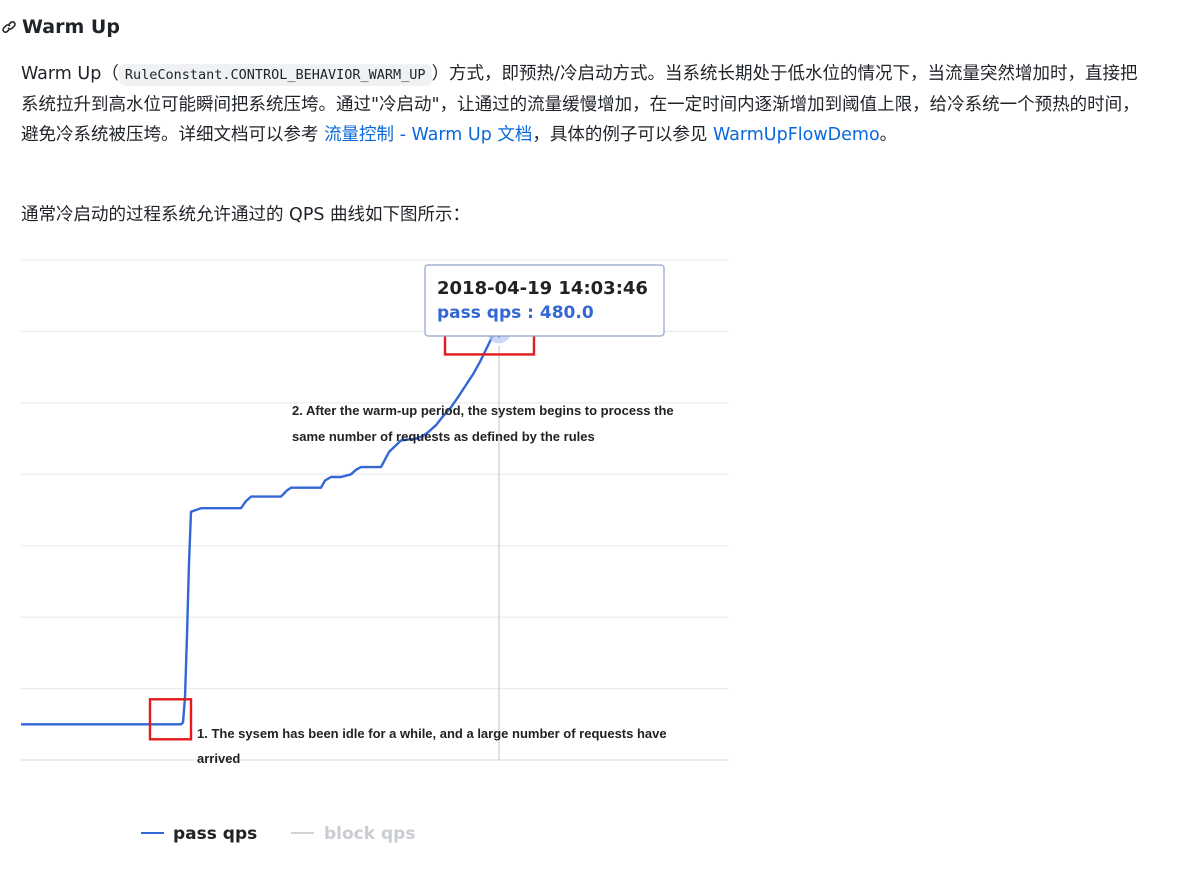 The width and height of the screenshot is (1182, 878). I want to click on annotation-idle-line2: arrived, so click(218, 758).